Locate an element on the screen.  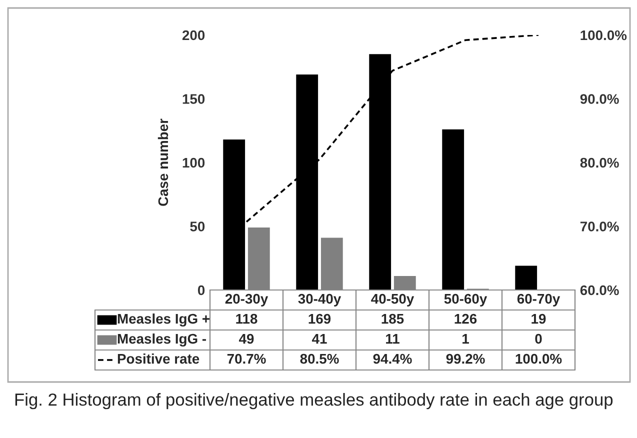
data-label: 118 is located at coordinates (247, 319).